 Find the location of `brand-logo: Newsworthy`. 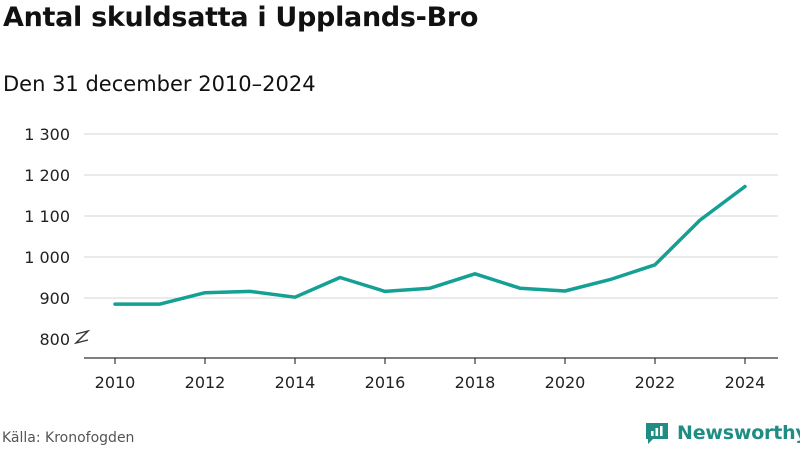

brand-logo: Newsworthy is located at coordinates (722, 433).